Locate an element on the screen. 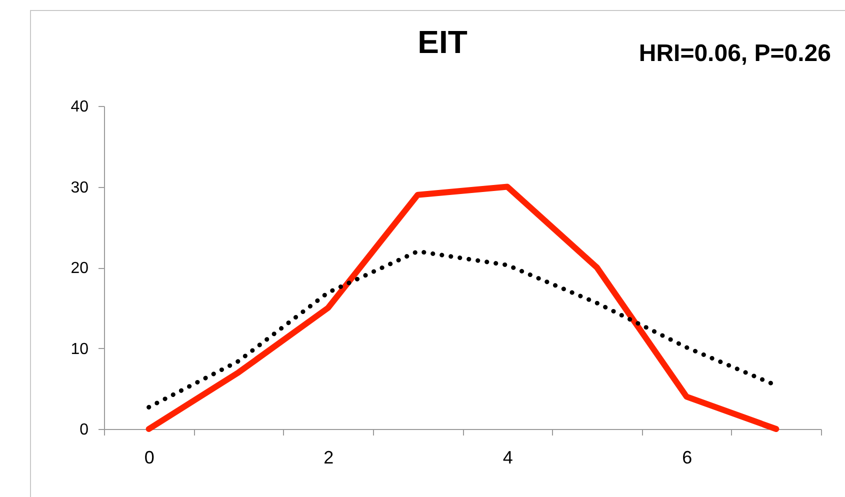 The image size is (845, 497). text: HRI=0.06, P=0.26 is located at coordinates (734, 53).